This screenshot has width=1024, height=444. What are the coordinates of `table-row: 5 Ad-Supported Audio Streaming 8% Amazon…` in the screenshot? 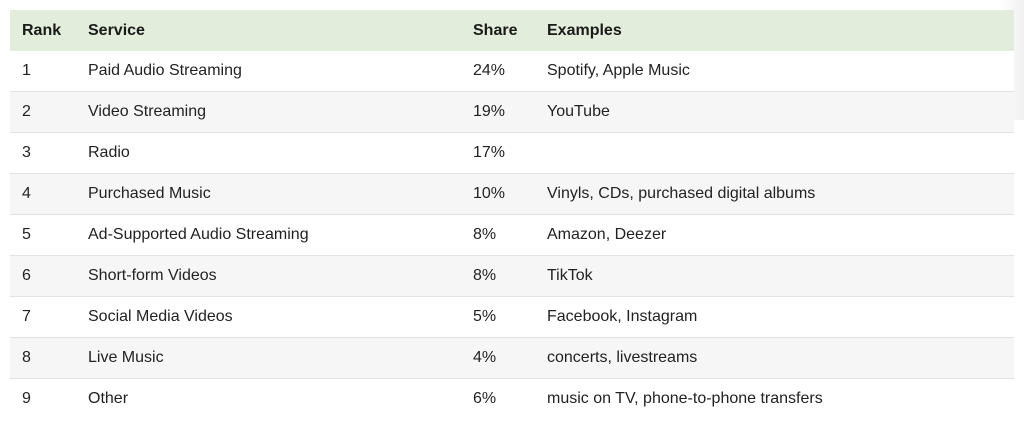 It's located at (512, 235).